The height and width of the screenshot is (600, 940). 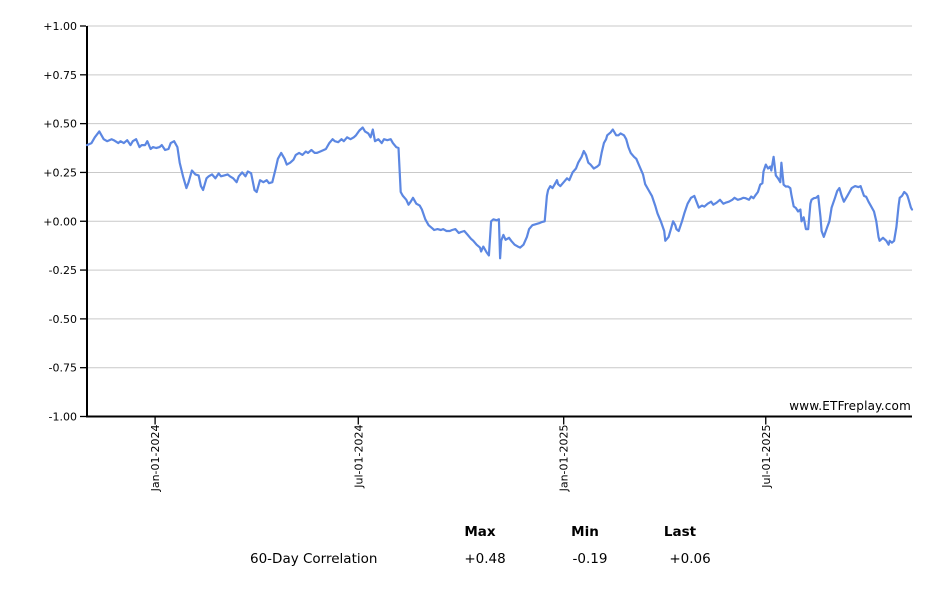 I want to click on x-axis-label: Jan-01-2025, so click(x=564, y=459).